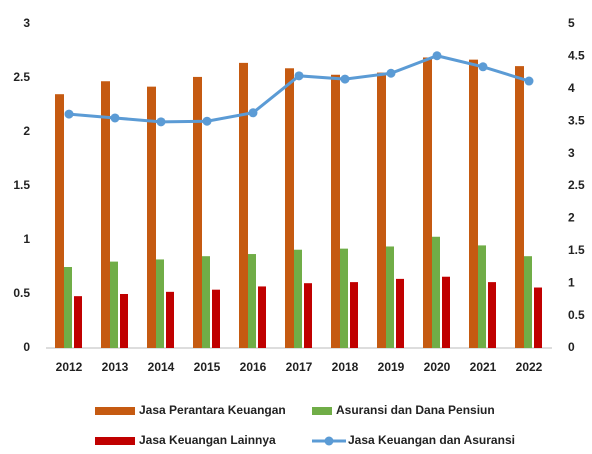 This screenshot has height=454, width=592. Describe the element at coordinates (576, 56) in the screenshot. I see `y2-tick-label: 4.5` at that location.